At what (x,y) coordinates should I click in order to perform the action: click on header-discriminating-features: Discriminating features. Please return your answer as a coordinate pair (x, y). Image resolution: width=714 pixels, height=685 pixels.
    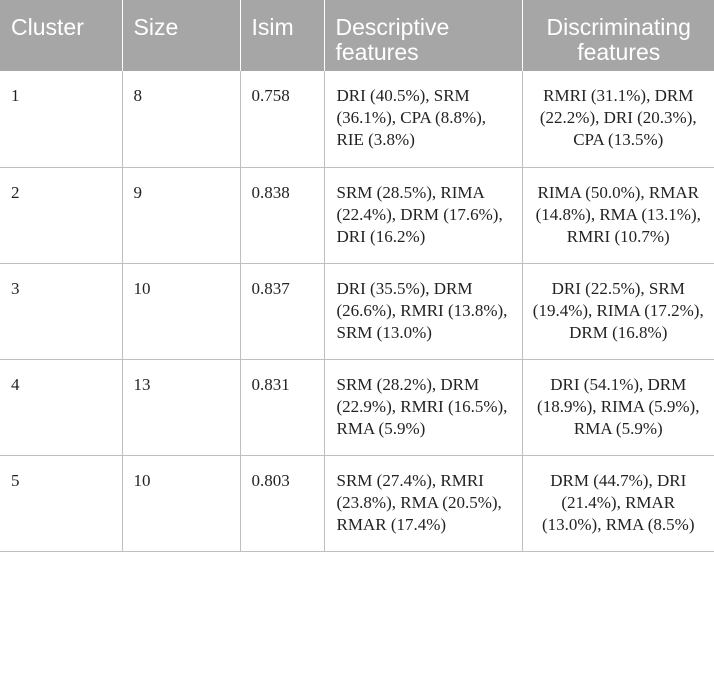
    Looking at the image, I should click on (618, 35).